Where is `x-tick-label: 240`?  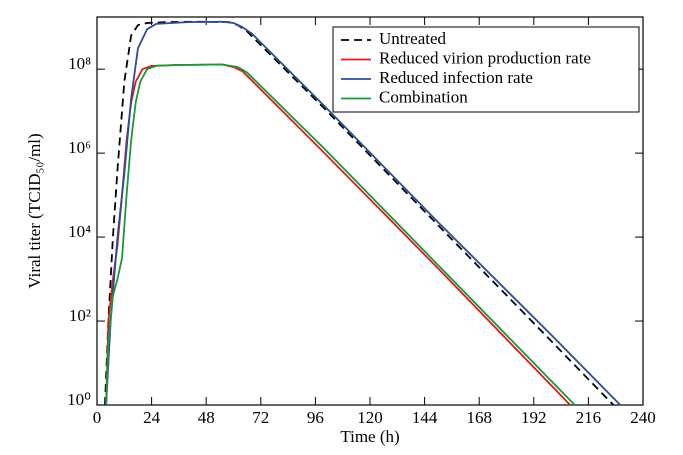
x-tick-label: 240 is located at coordinates (643, 417).